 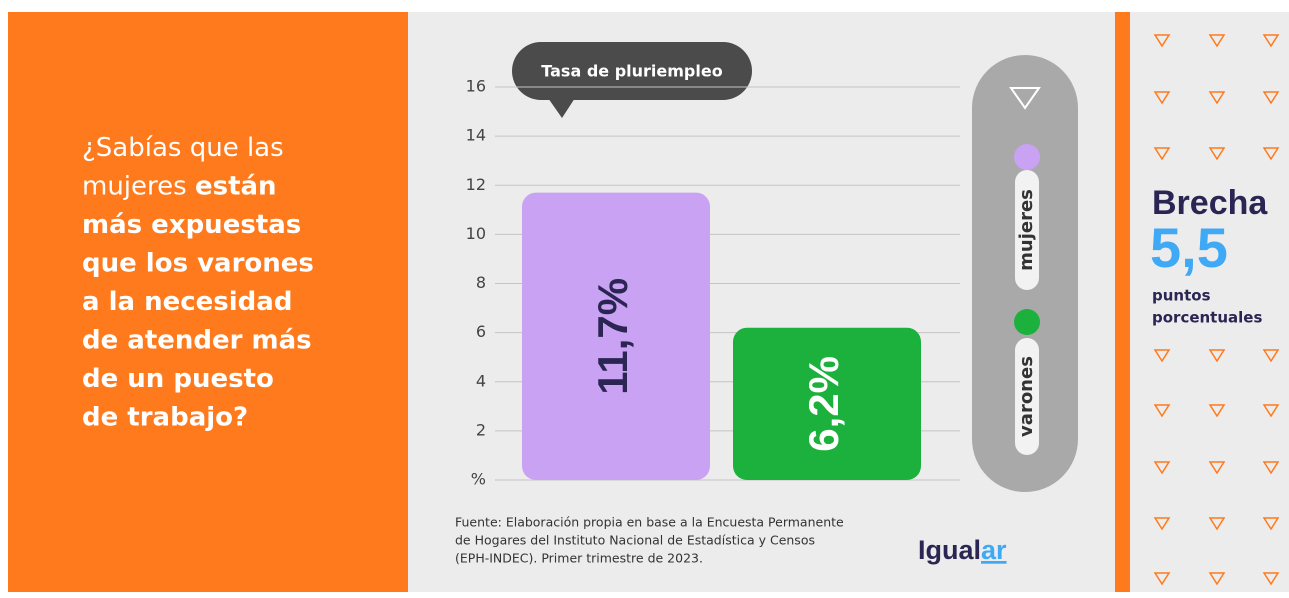 I want to click on question-line: mujeres están, so click(x=179, y=186).